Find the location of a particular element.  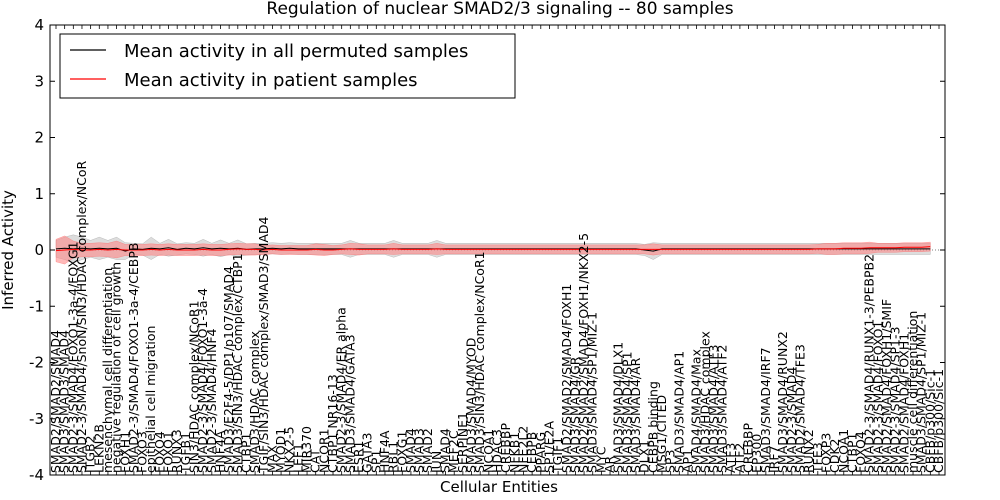

x-tick-label: GATA3 is located at coordinates (367, 453).